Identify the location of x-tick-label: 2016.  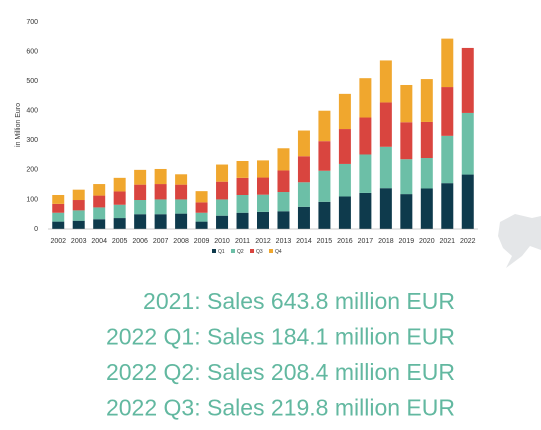
(345, 241).